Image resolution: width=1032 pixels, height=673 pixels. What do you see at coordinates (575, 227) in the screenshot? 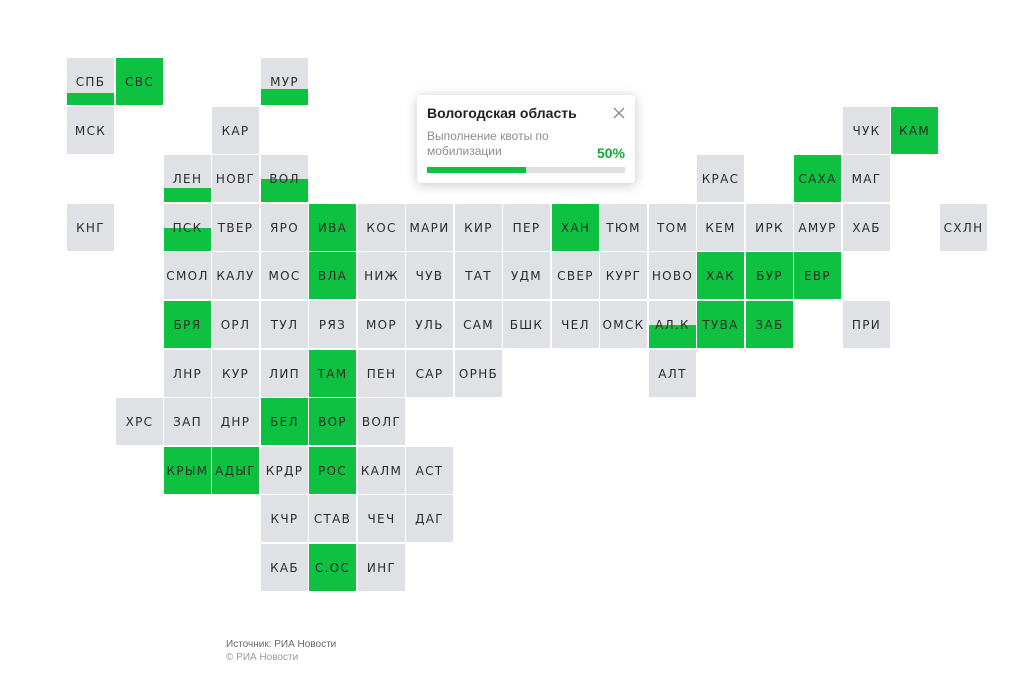
I see `region-tile: ХАН` at bounding box center [575, 227].